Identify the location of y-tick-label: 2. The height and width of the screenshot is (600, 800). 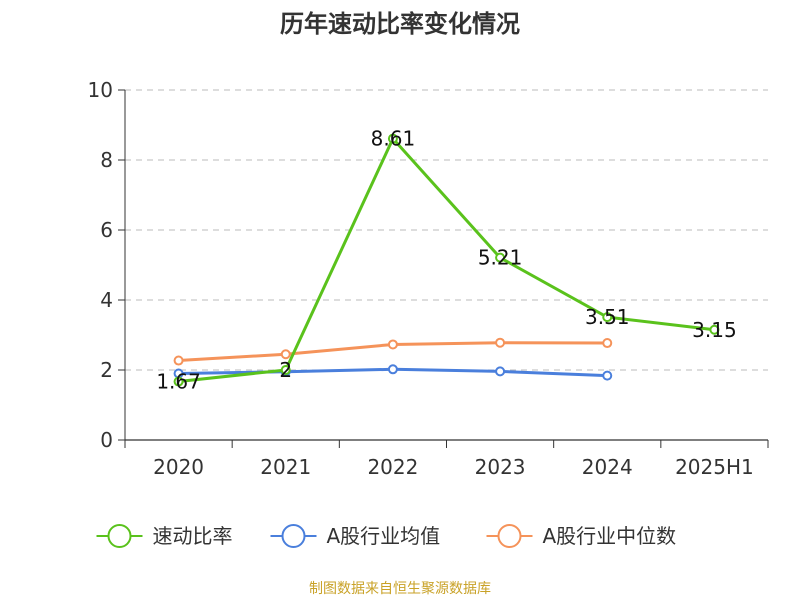
(106, 370).